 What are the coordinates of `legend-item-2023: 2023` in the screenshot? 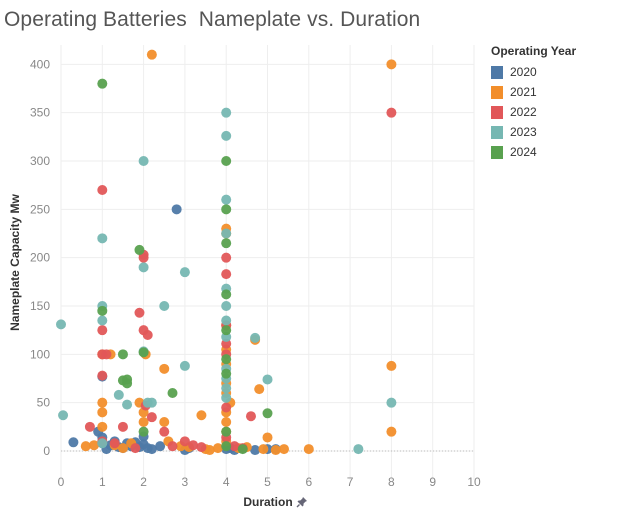 It's located at (533, 132).